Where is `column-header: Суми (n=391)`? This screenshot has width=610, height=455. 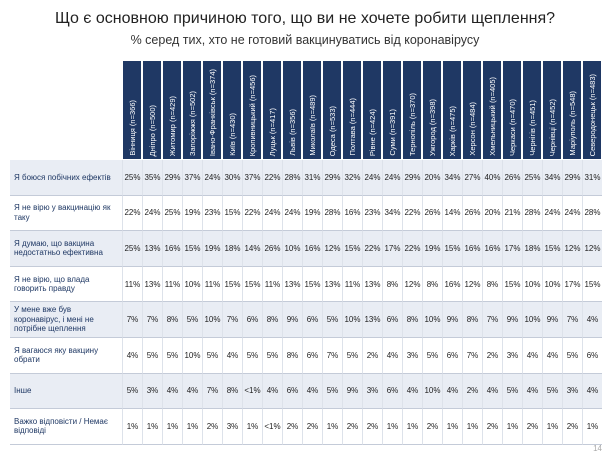 column-header: Суми (n=391) is located at coordinates (392, 110).